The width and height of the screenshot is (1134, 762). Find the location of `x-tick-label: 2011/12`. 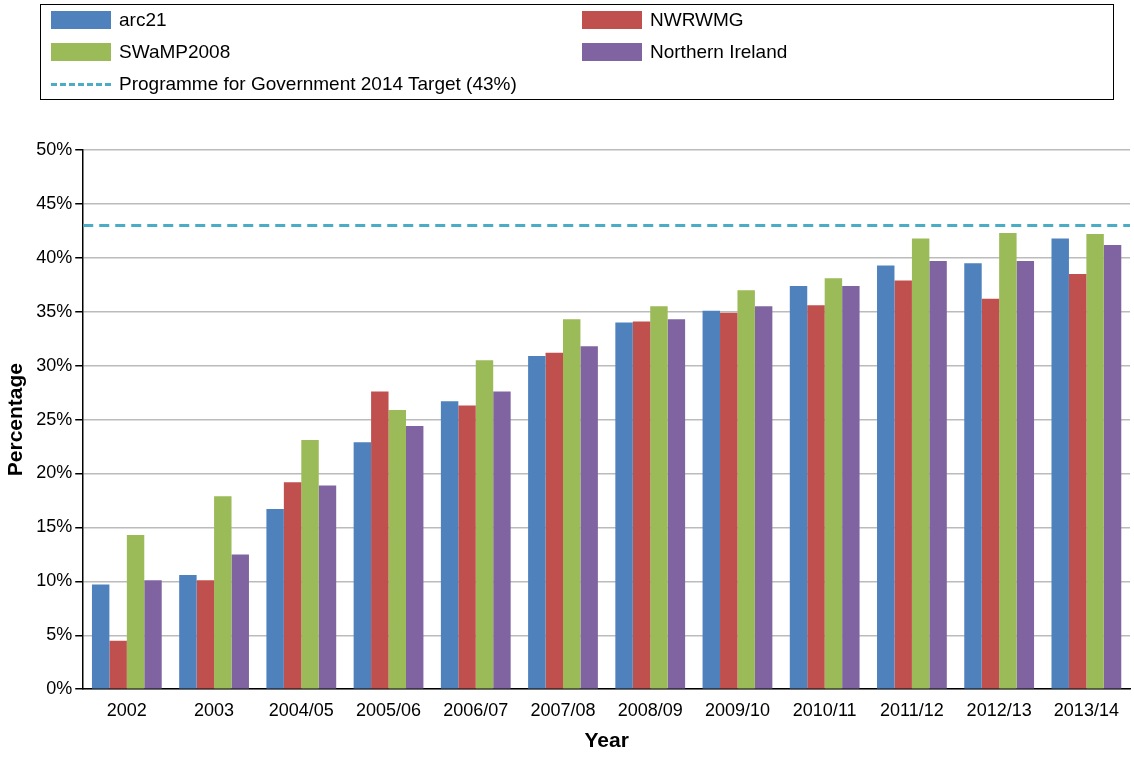

x-tick-label: 2011/12 is located at coordinates (912, 709).